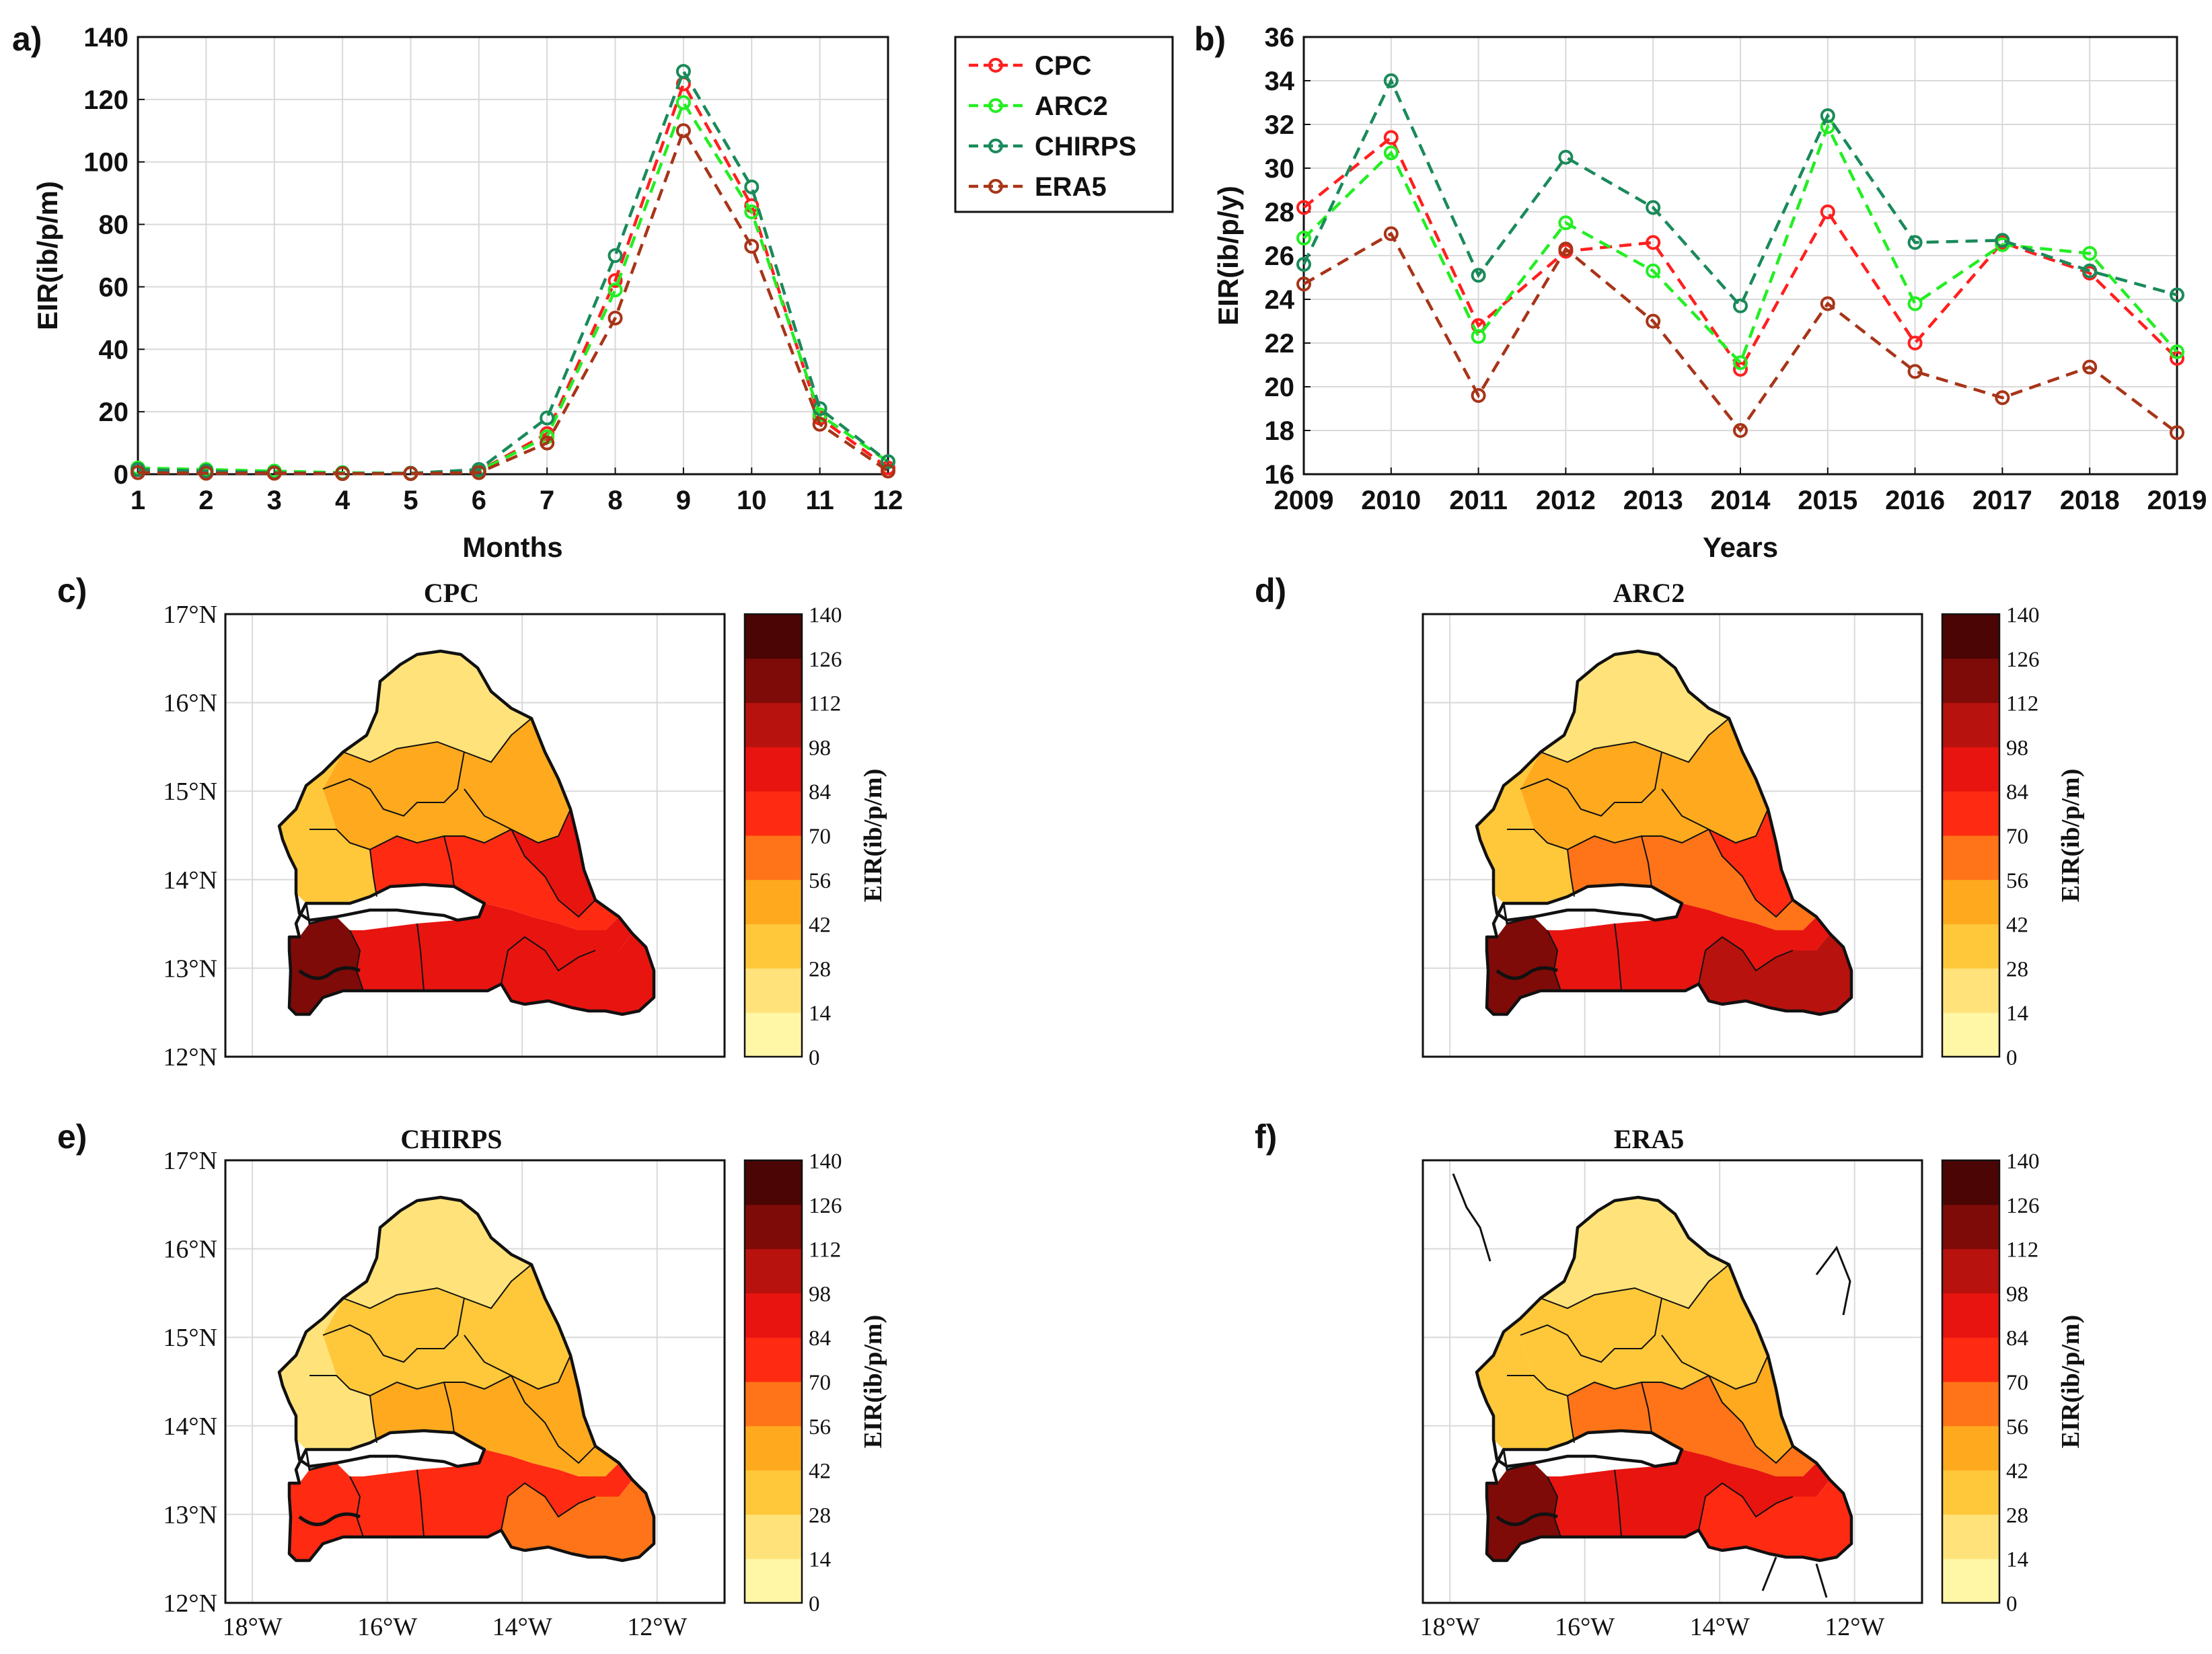 The image size is (2212, 1654). What do you see at coordinates (820, 925) in the screenshot?
I see `colorbar-tick-label: 42` at bounding box center [820, 925].